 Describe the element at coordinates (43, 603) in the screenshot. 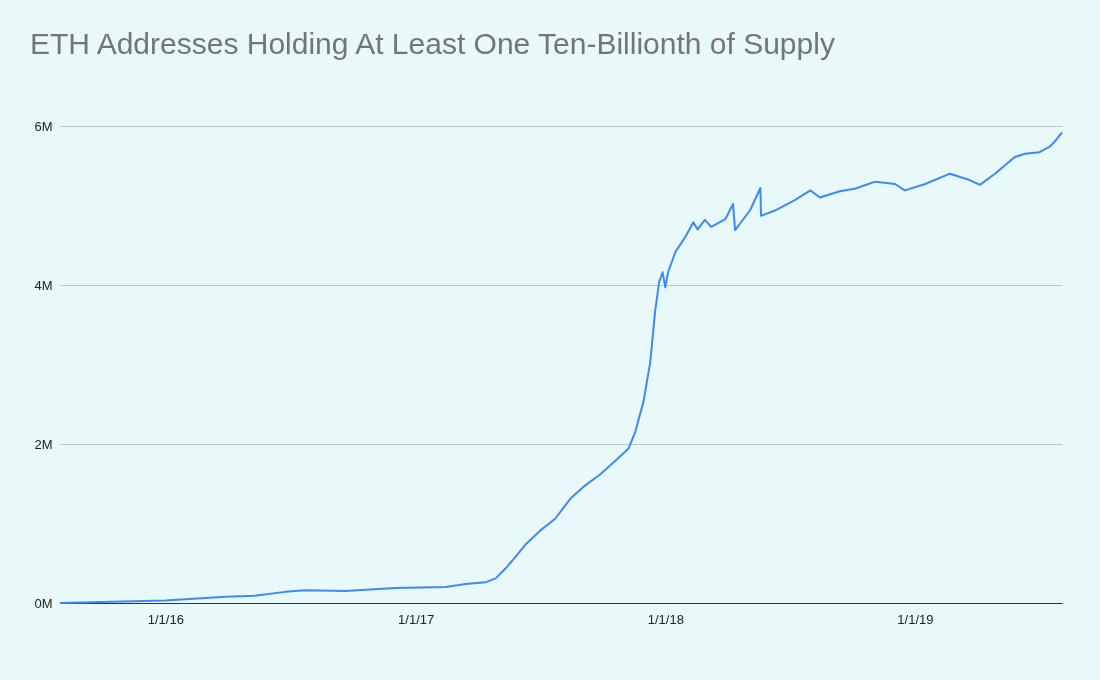

I see `y-tick-label: 0M` at that location.